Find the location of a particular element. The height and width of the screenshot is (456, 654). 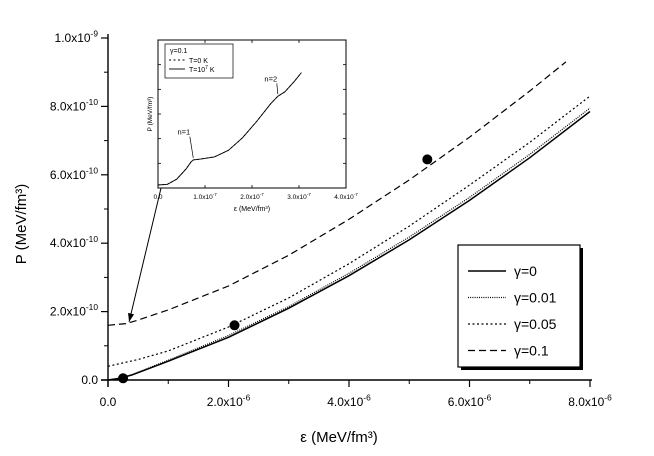

inset-x-tick-label: 1.0x10⁻⁷ is located at coordinates (205, 196).